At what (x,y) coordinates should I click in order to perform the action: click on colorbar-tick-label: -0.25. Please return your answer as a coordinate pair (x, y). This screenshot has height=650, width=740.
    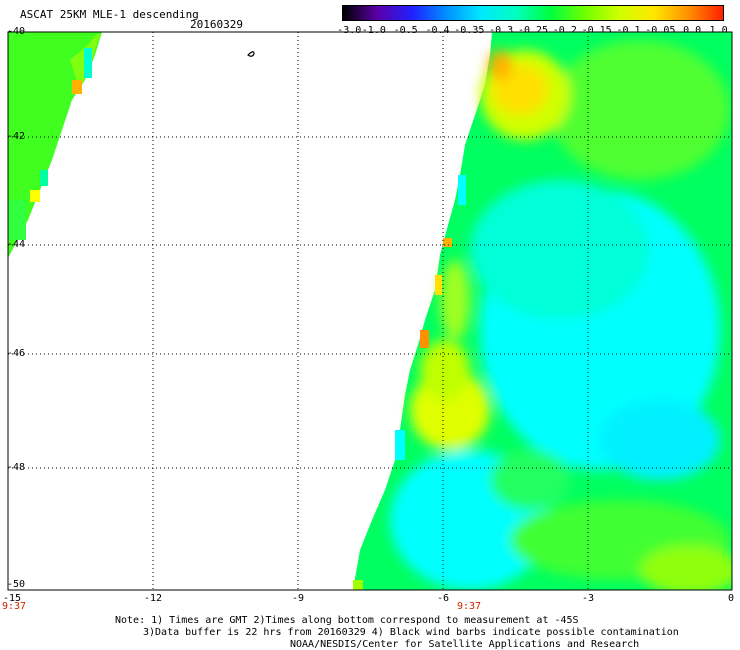
    Looking at the image, I should click on (533, 30).